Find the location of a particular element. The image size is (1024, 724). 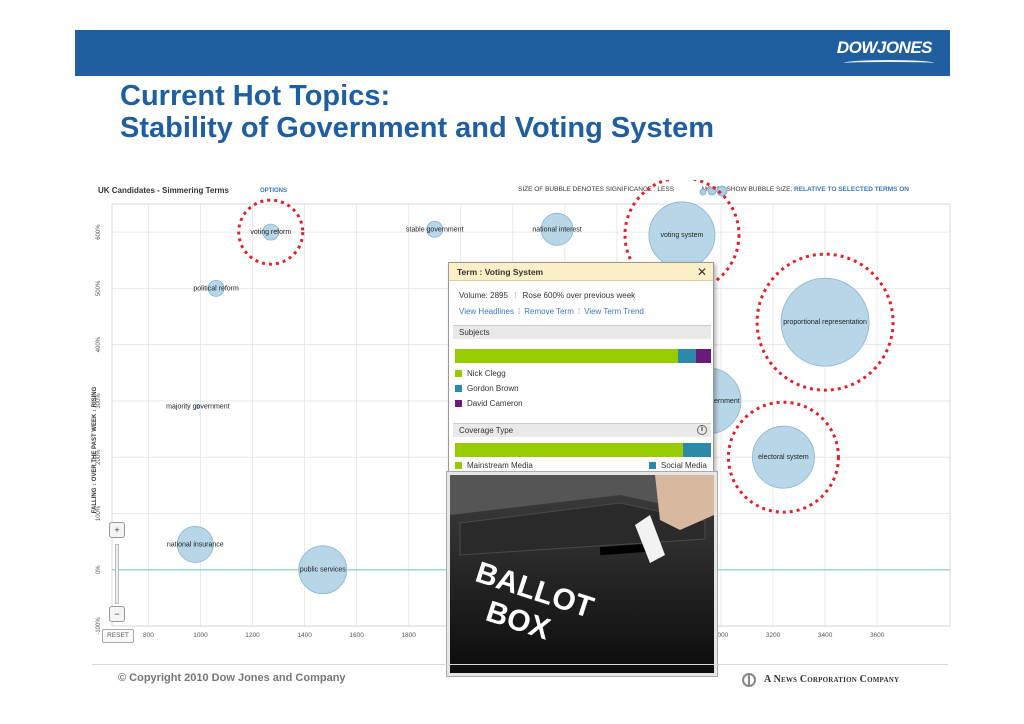

bubble-label: electoral system is located at coordinates (783, 457).